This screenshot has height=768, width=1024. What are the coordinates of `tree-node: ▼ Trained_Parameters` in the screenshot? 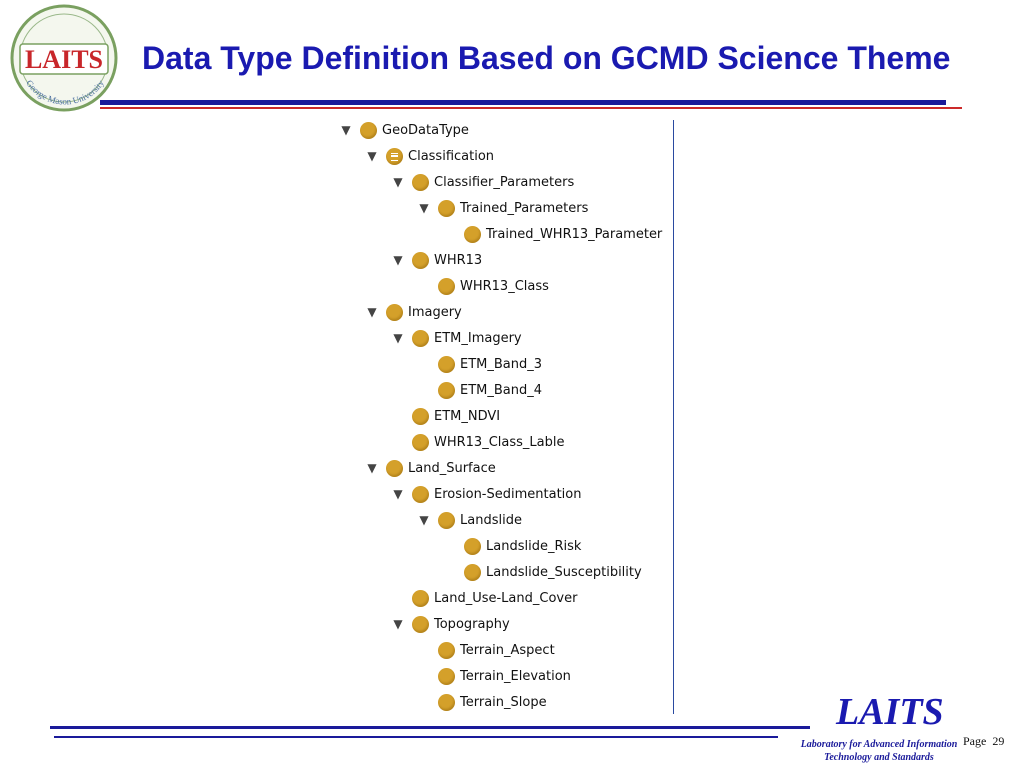 It's located at (501, 208).